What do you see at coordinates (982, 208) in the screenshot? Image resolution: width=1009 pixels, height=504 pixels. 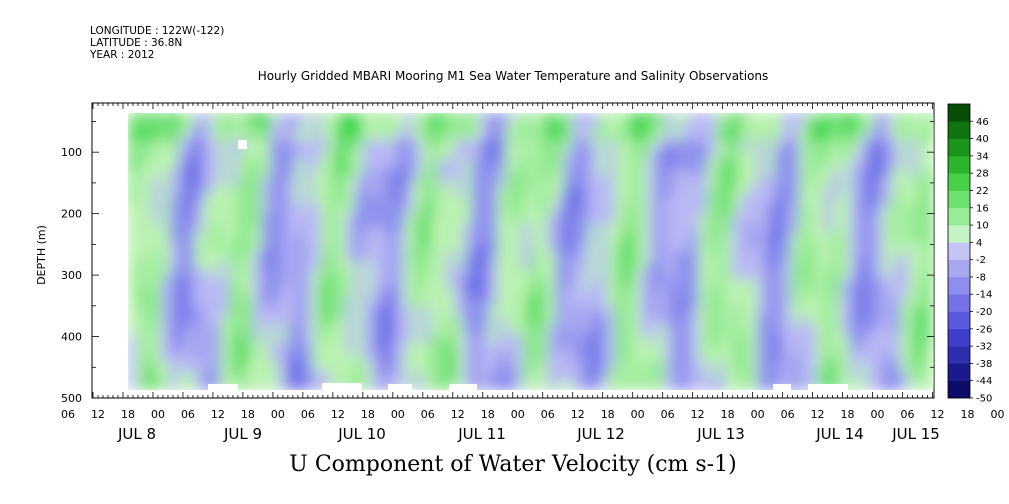 I see `colorbar-label: 16` at bounding box center [982, 208].